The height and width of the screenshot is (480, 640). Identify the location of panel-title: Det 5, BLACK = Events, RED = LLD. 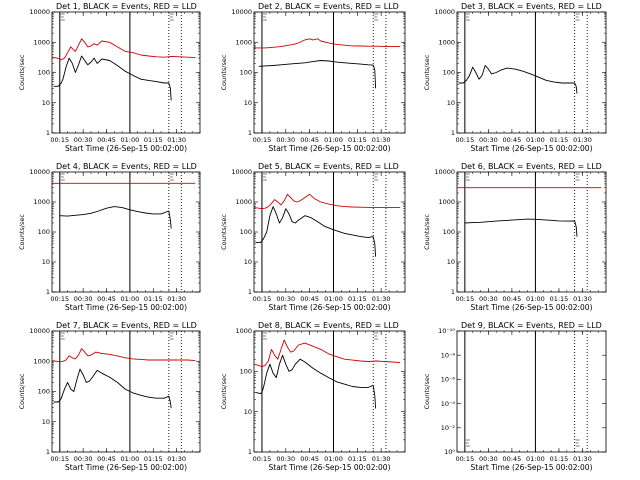
(328, 166).